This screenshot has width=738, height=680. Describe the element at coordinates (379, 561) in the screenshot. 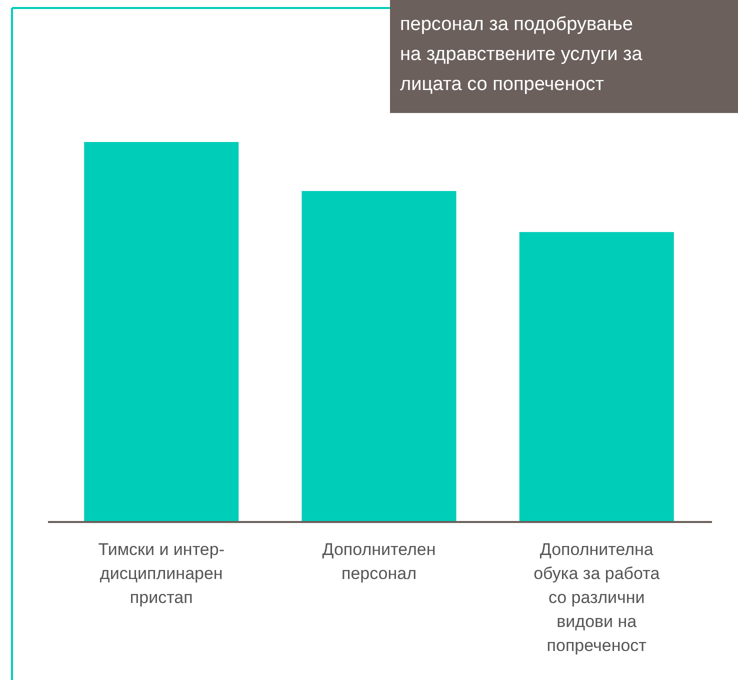

I see `x-tick-label: Дополнителен персонал` at that location.